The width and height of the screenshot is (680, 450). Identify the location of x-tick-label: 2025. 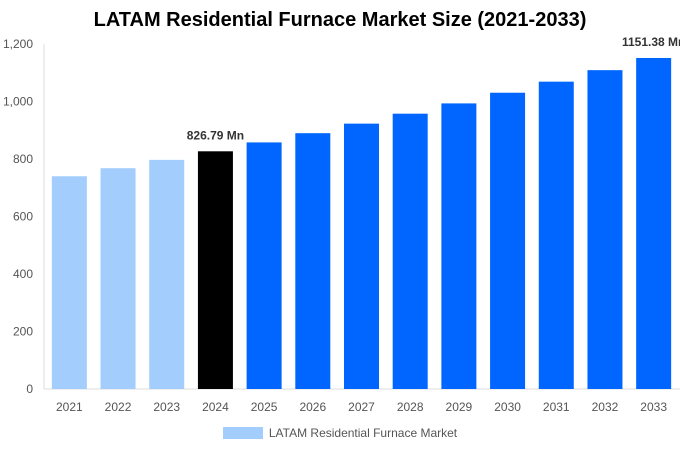
(264, 407).